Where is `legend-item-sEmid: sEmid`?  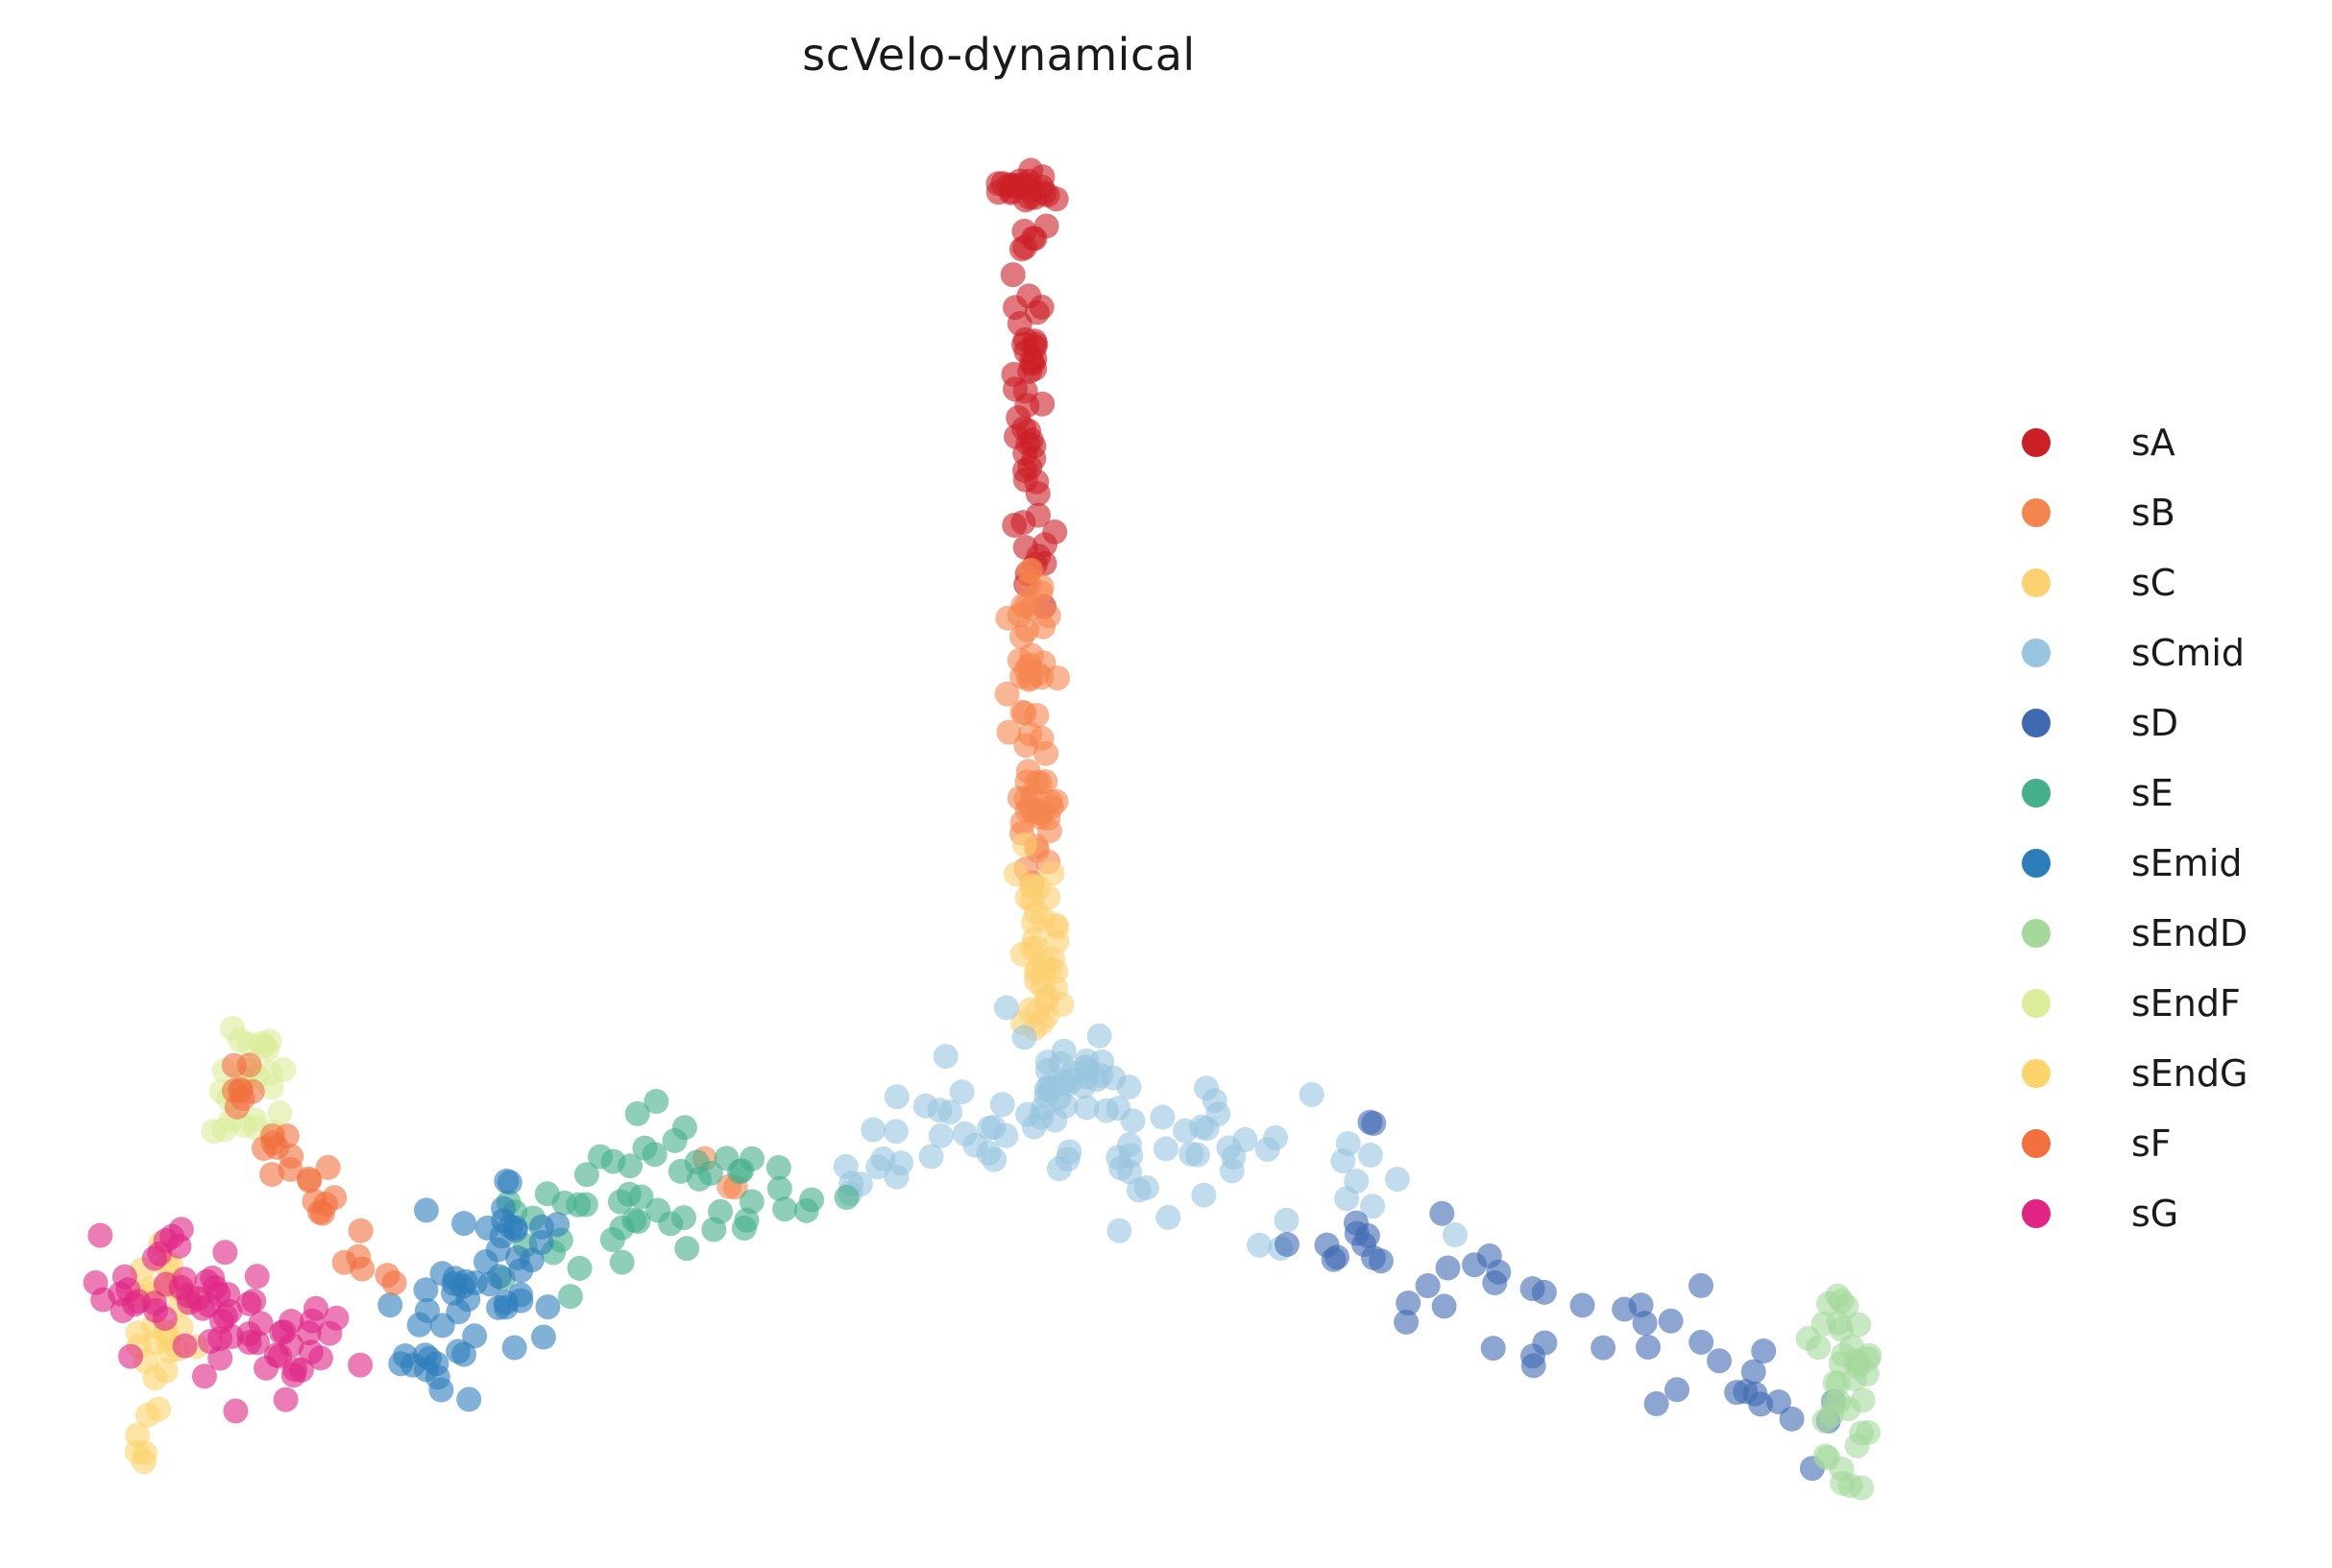
legend-item-sEmid: sEmid is located at coordinates (2134, 863).